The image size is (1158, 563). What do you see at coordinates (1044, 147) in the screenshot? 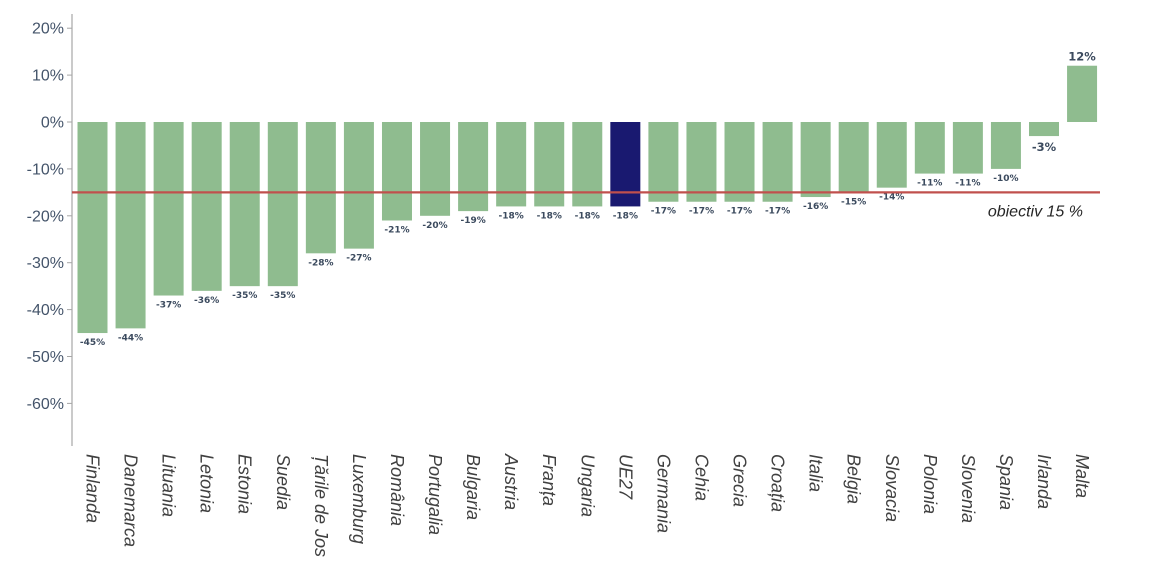
I see `bar-value-label: -3%` at bounding box center [1044, 147].